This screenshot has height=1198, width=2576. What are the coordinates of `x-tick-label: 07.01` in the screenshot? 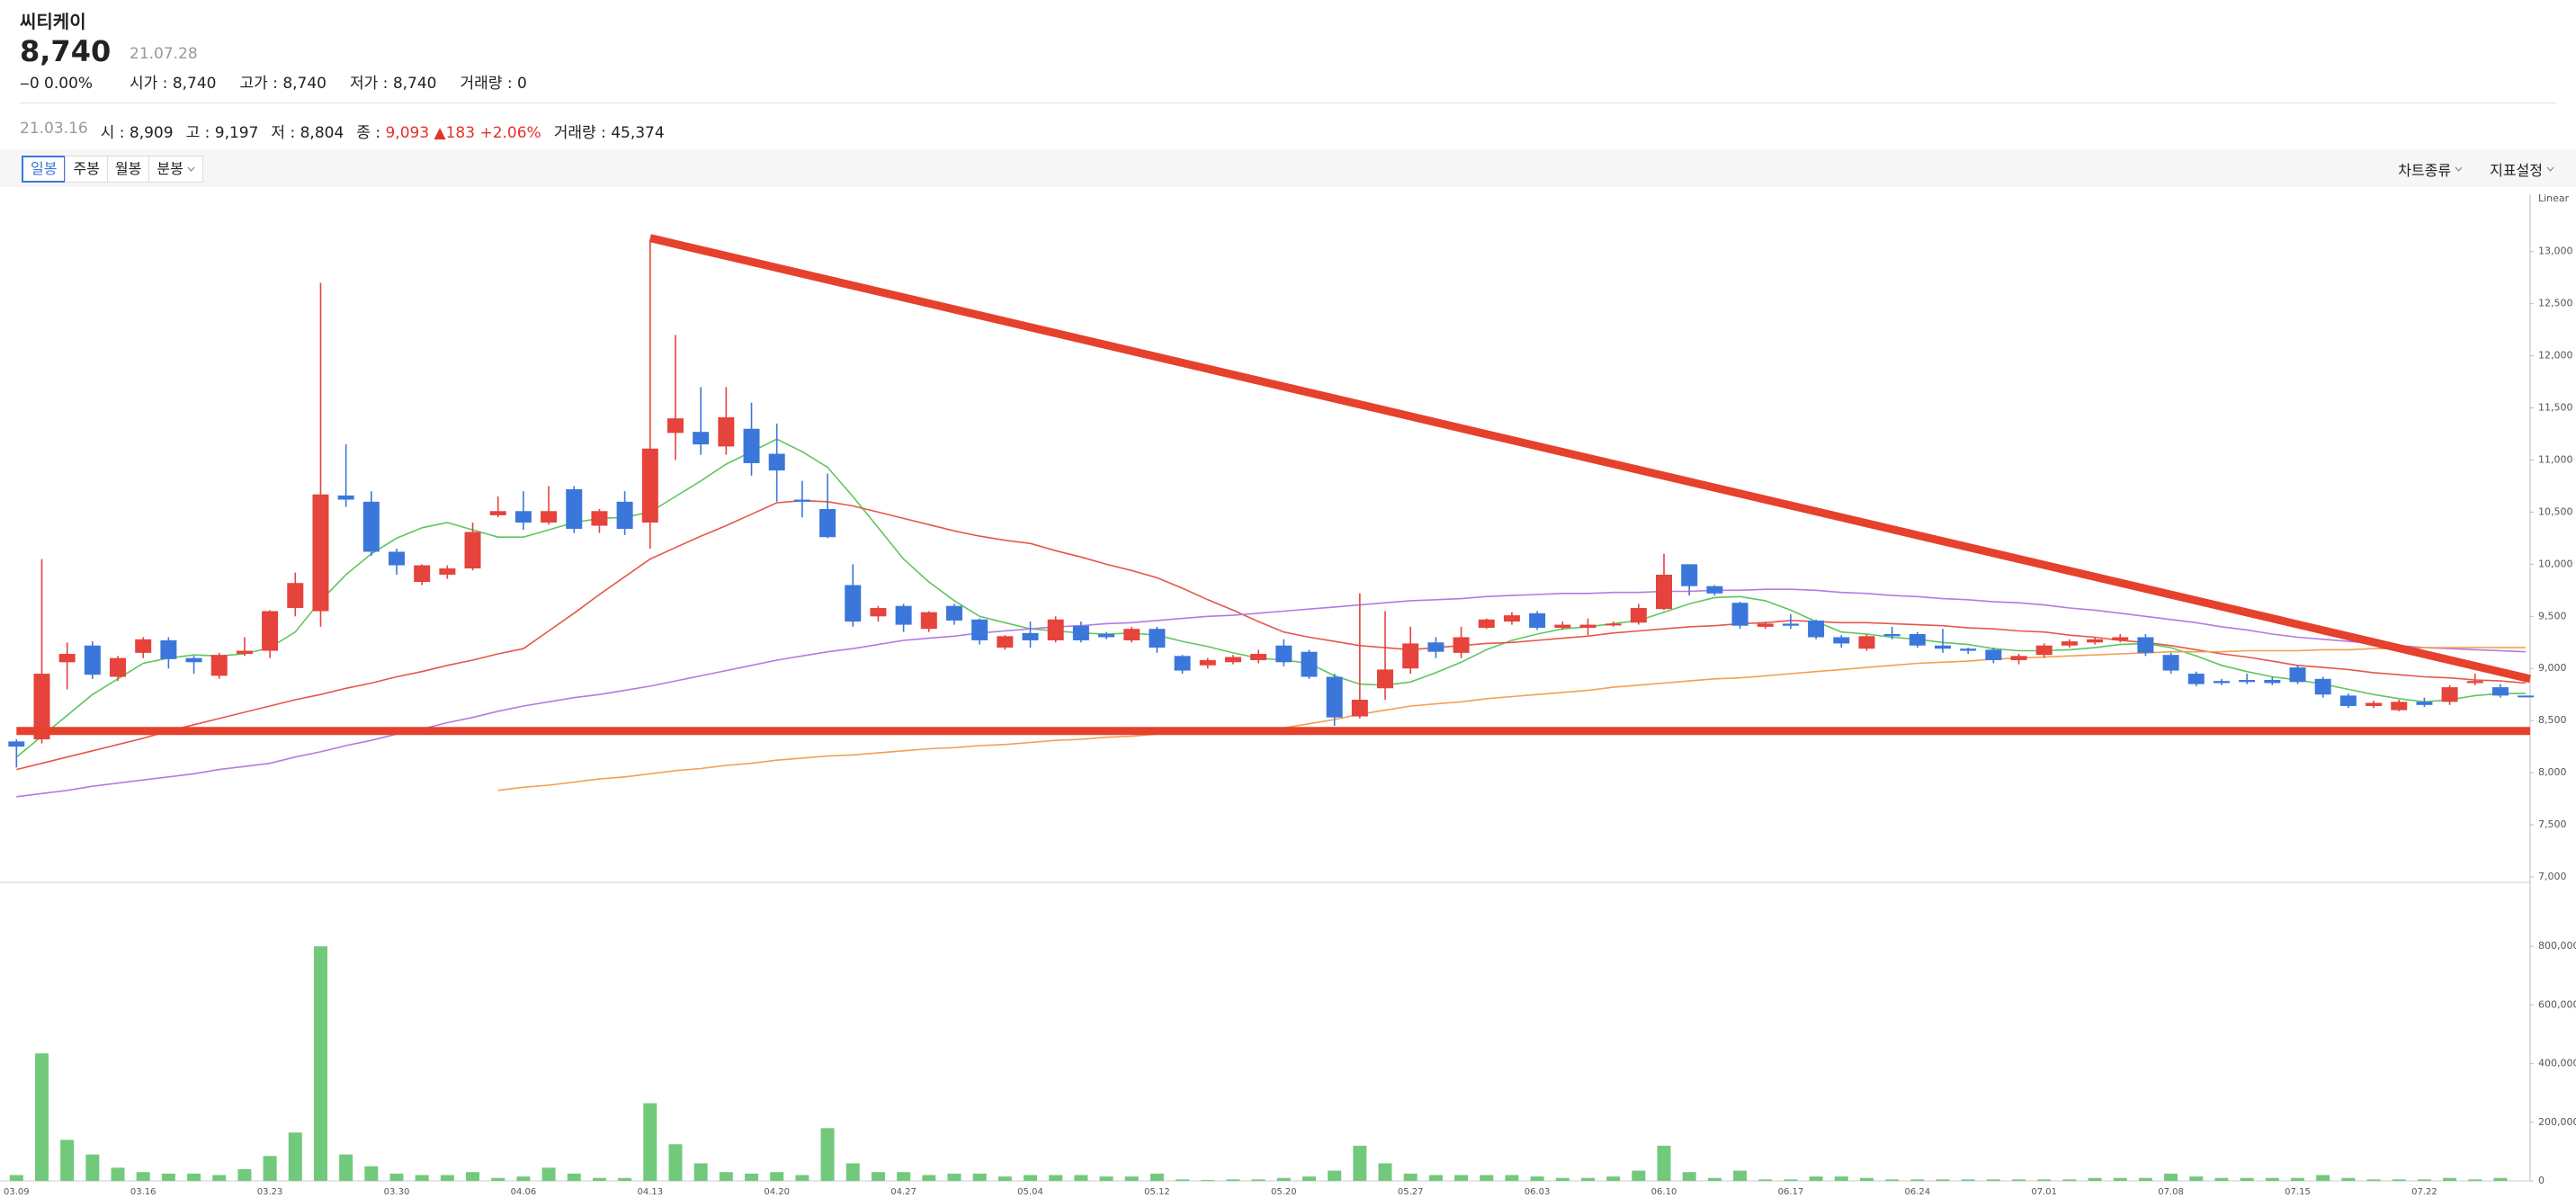 It's located at (2044, 1192).